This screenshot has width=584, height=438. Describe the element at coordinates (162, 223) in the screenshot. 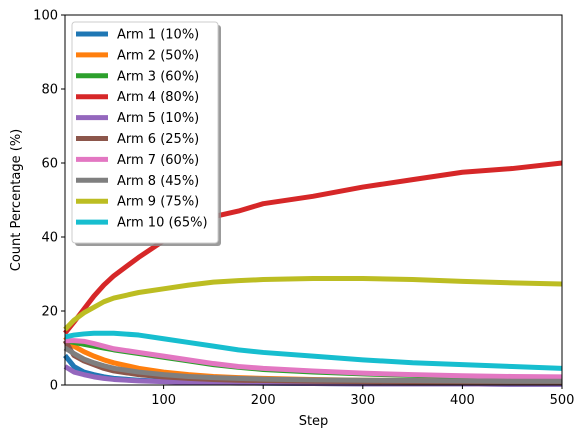

I see `legend-label: Arm 10 (65%)` at that location.